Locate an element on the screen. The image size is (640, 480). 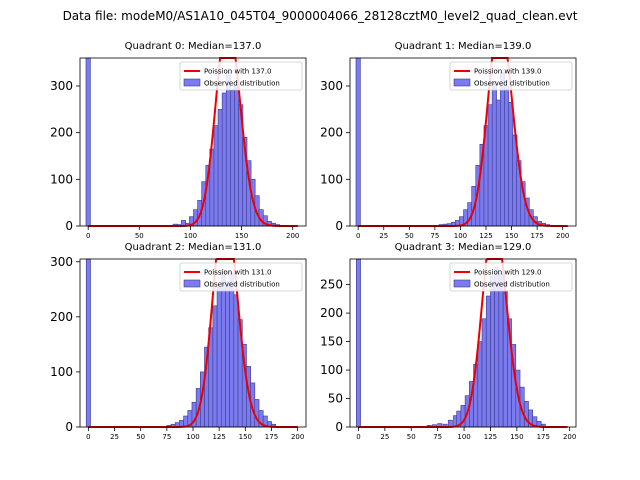
legend-poisson-label: Poission with 137.0 is located at coordinates (238, 72).